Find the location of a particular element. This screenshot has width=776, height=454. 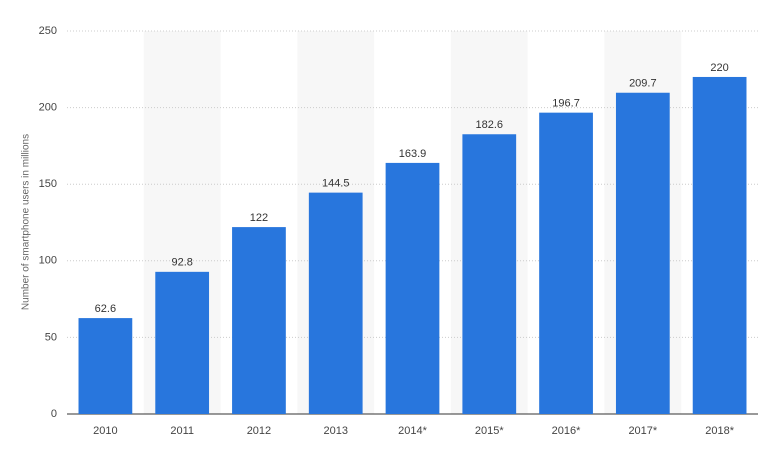

data-label: 122 is located at coordinates (259, 218).